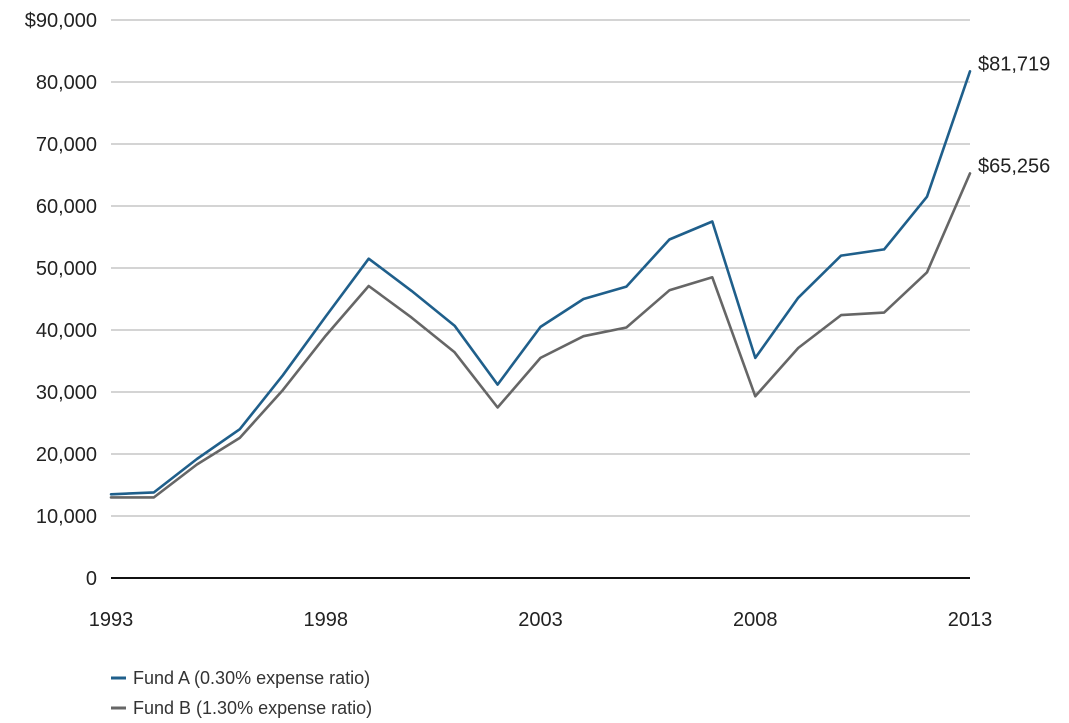 This screenshot has width=1069, height=723. Describe the element at coordinates (66, 455) in the screenshot. I see `y-tick-label: 20,000` at that location.